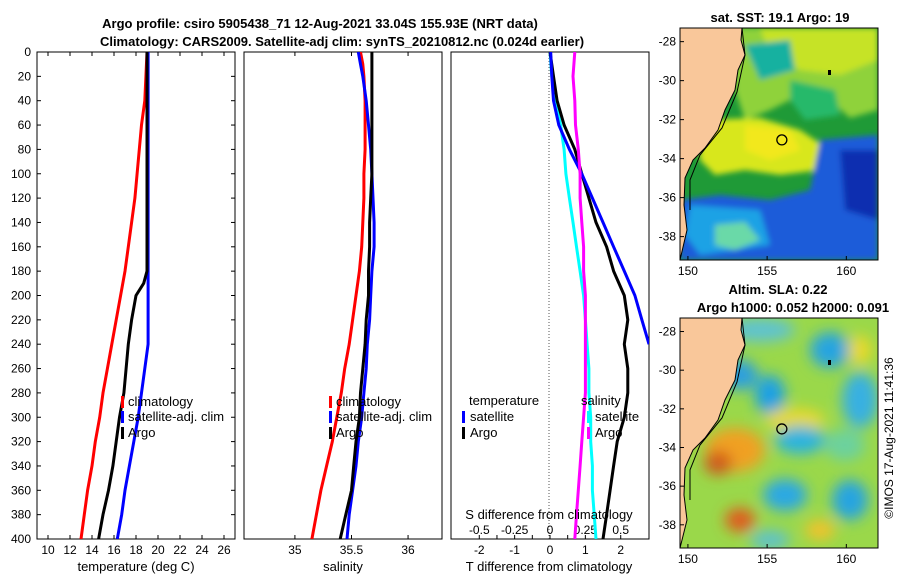 This screenshot has height=580, width=900. What do you see at coordinates (27, 52) in the screenshot?
I see `ytick-label: 0` at bounding box center [27, 52].